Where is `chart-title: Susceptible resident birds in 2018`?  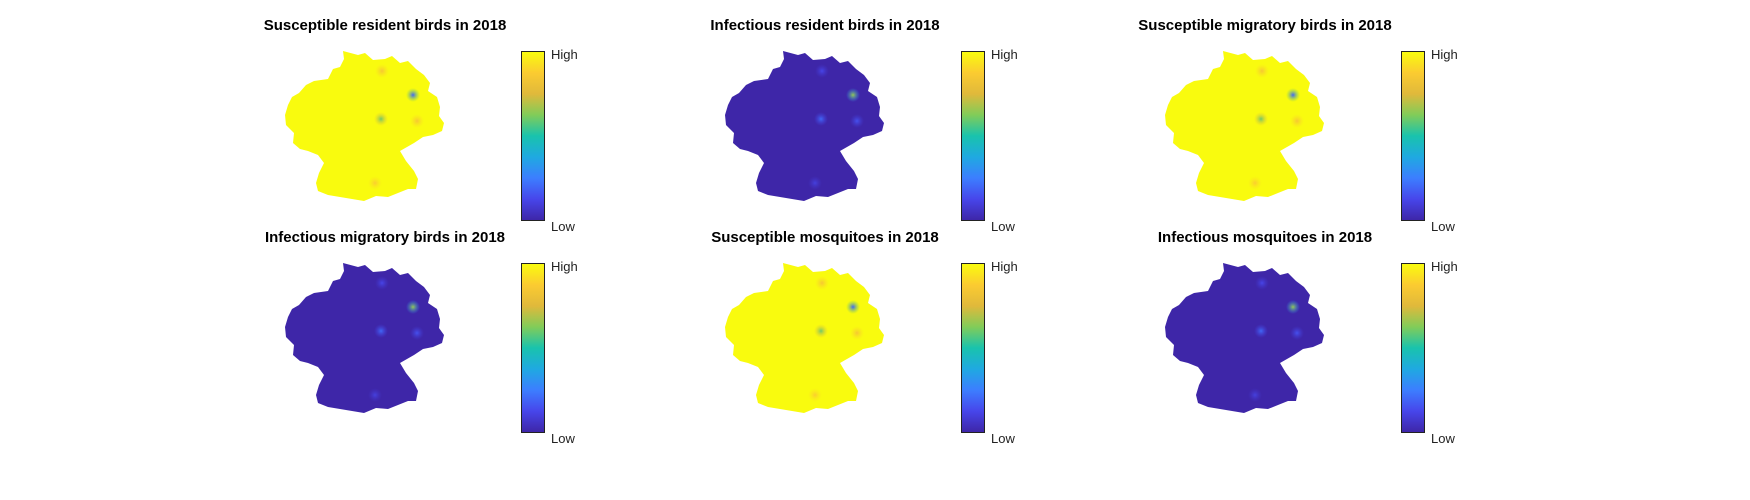 chart-title: Susceptible resident birds in 2018 is located at coordinates (385, 25).